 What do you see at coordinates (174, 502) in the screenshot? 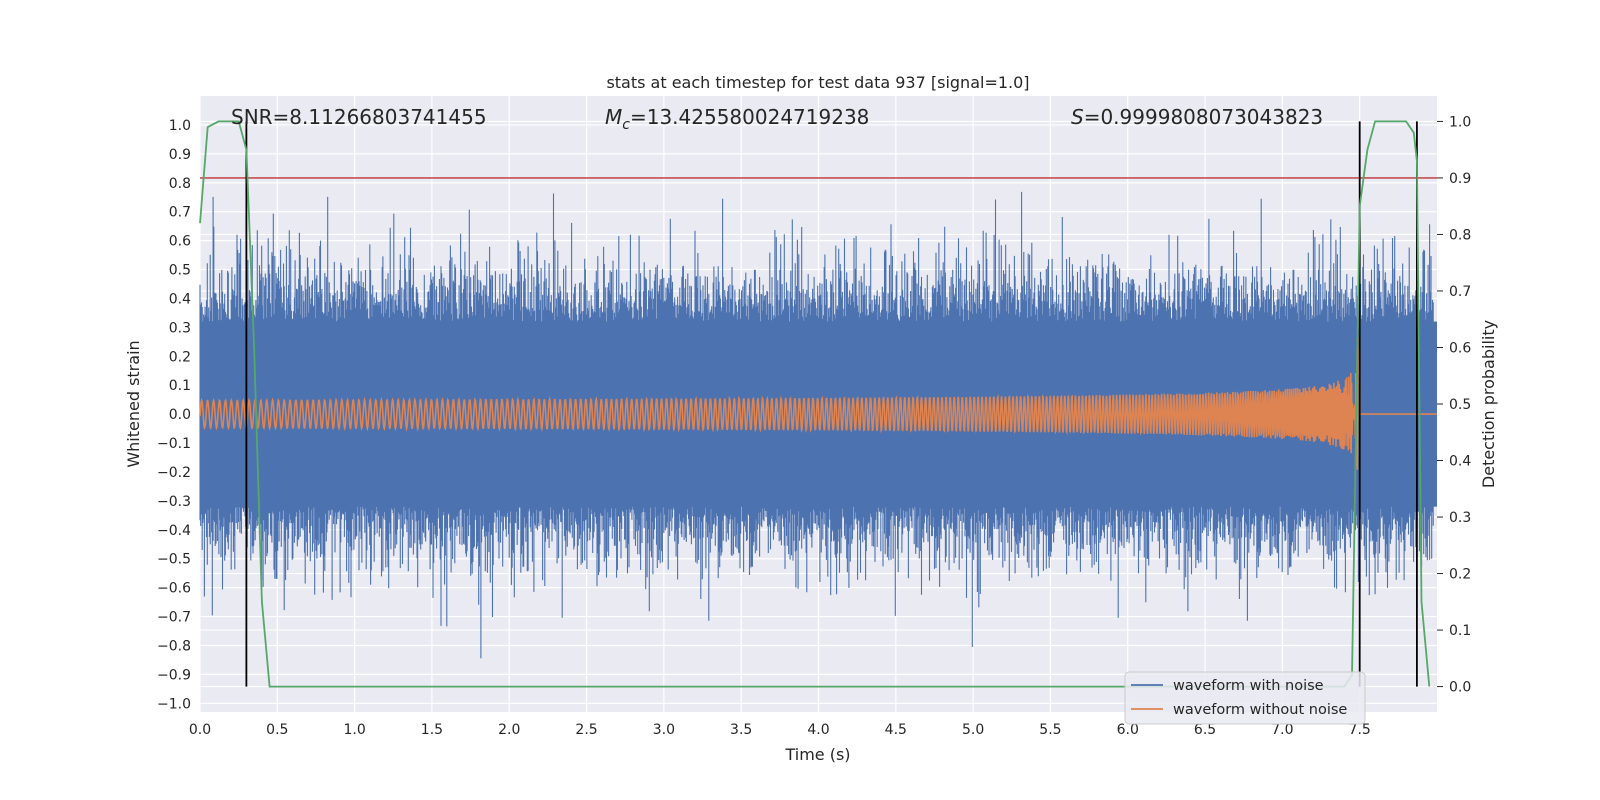
I see `y-tick-label: −0.3` at bounding box center [174, 502].